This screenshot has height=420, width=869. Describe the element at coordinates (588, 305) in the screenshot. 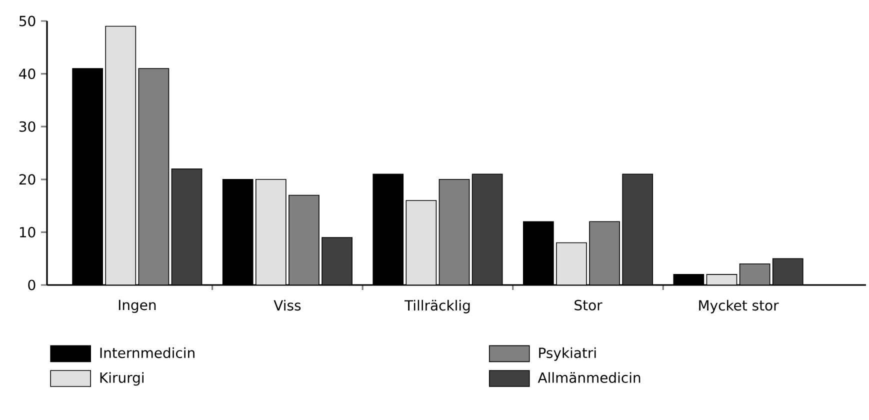

I see `x-tick-label: Stor` at that location.